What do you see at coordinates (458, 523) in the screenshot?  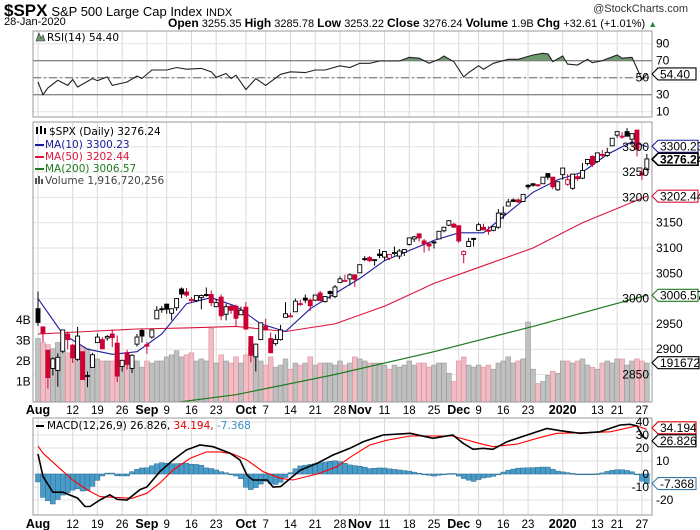 I see `x-tick-label: Dec` at bounding box center [458, 523].